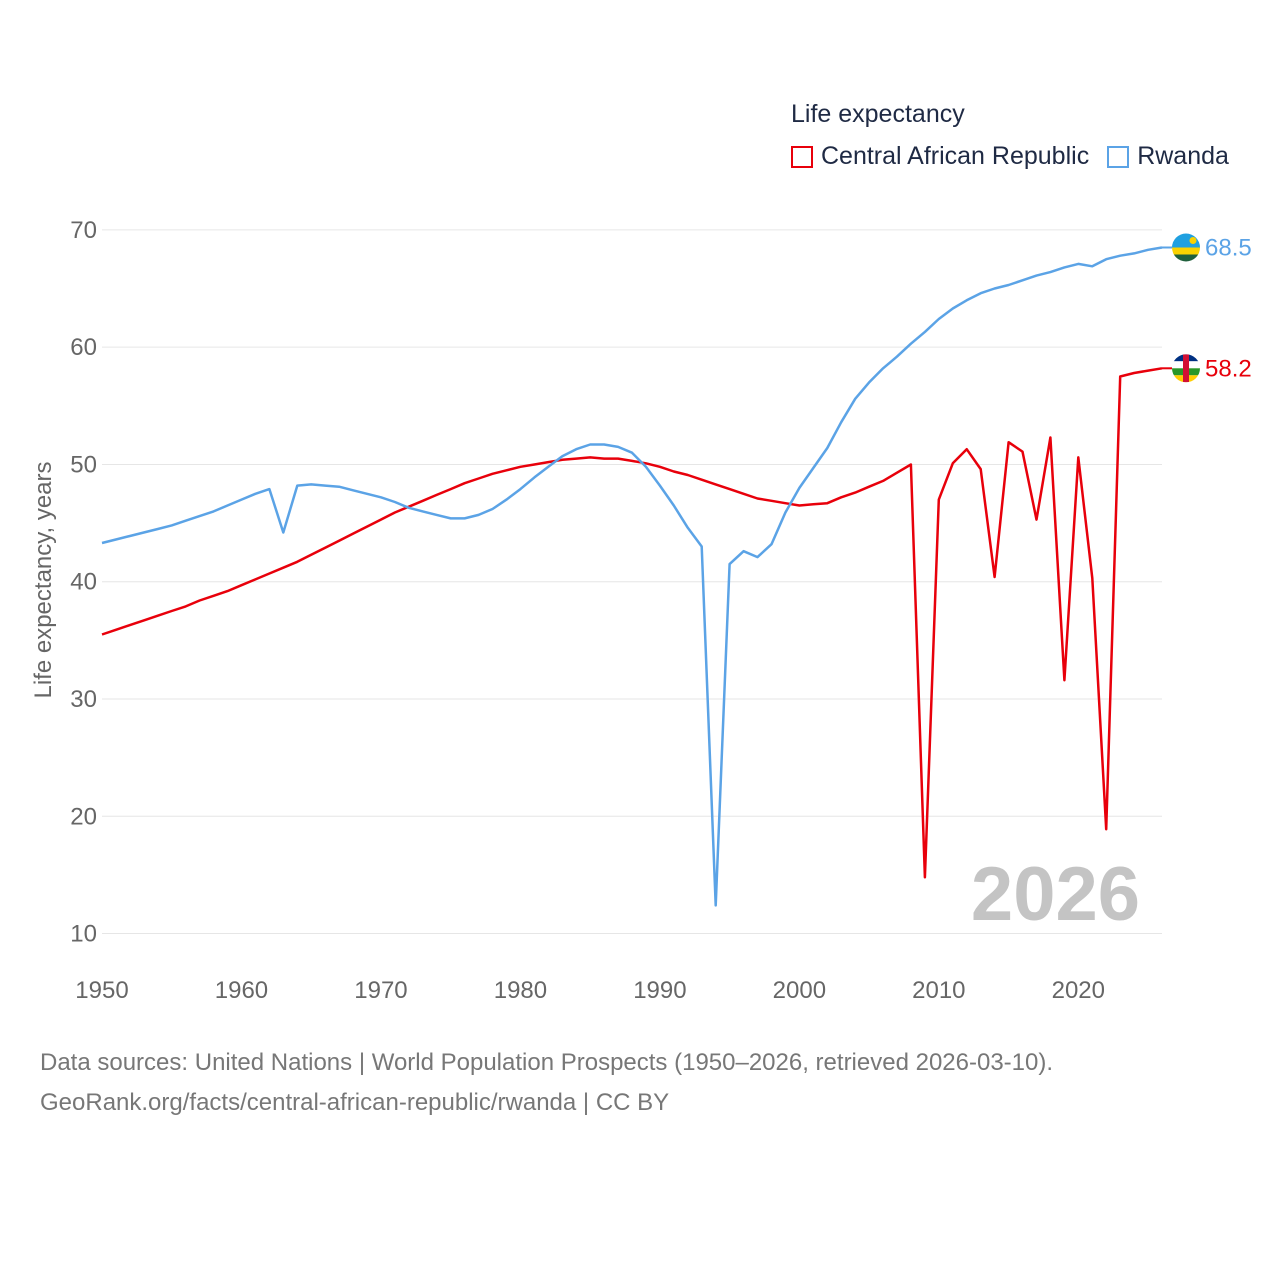  What do you see at coordinates (520, 990) in the screenshot?
I see `x-tick-label-1980: 1980` at bounding box center [520, 990].